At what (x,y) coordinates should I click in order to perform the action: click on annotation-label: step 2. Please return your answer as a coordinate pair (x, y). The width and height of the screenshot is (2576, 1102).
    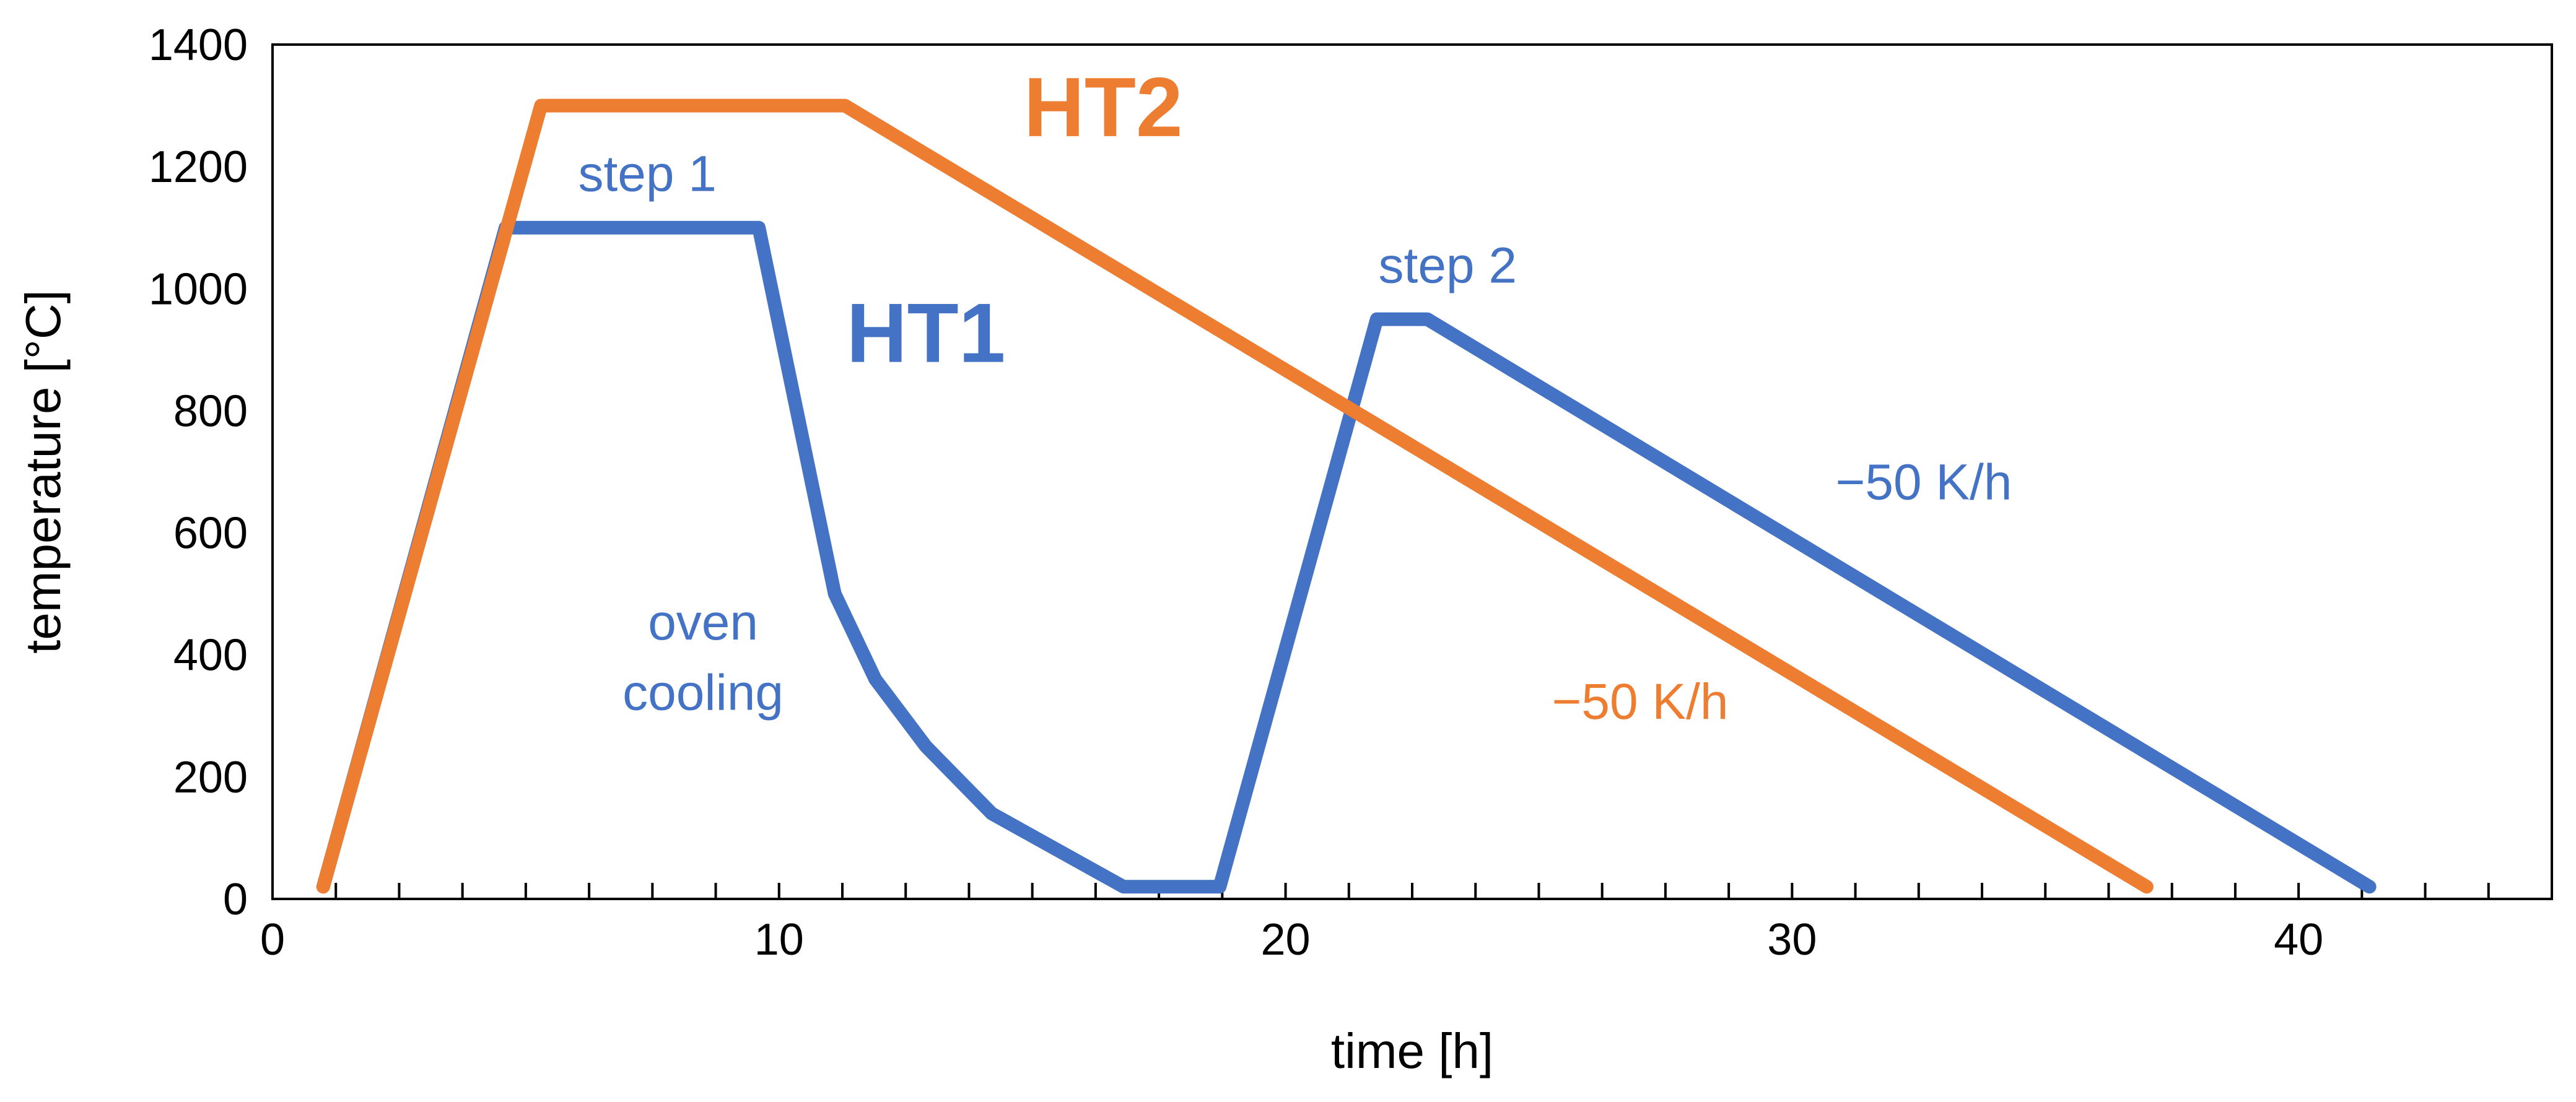
    Looking at the image, I should click on (1448, 265).